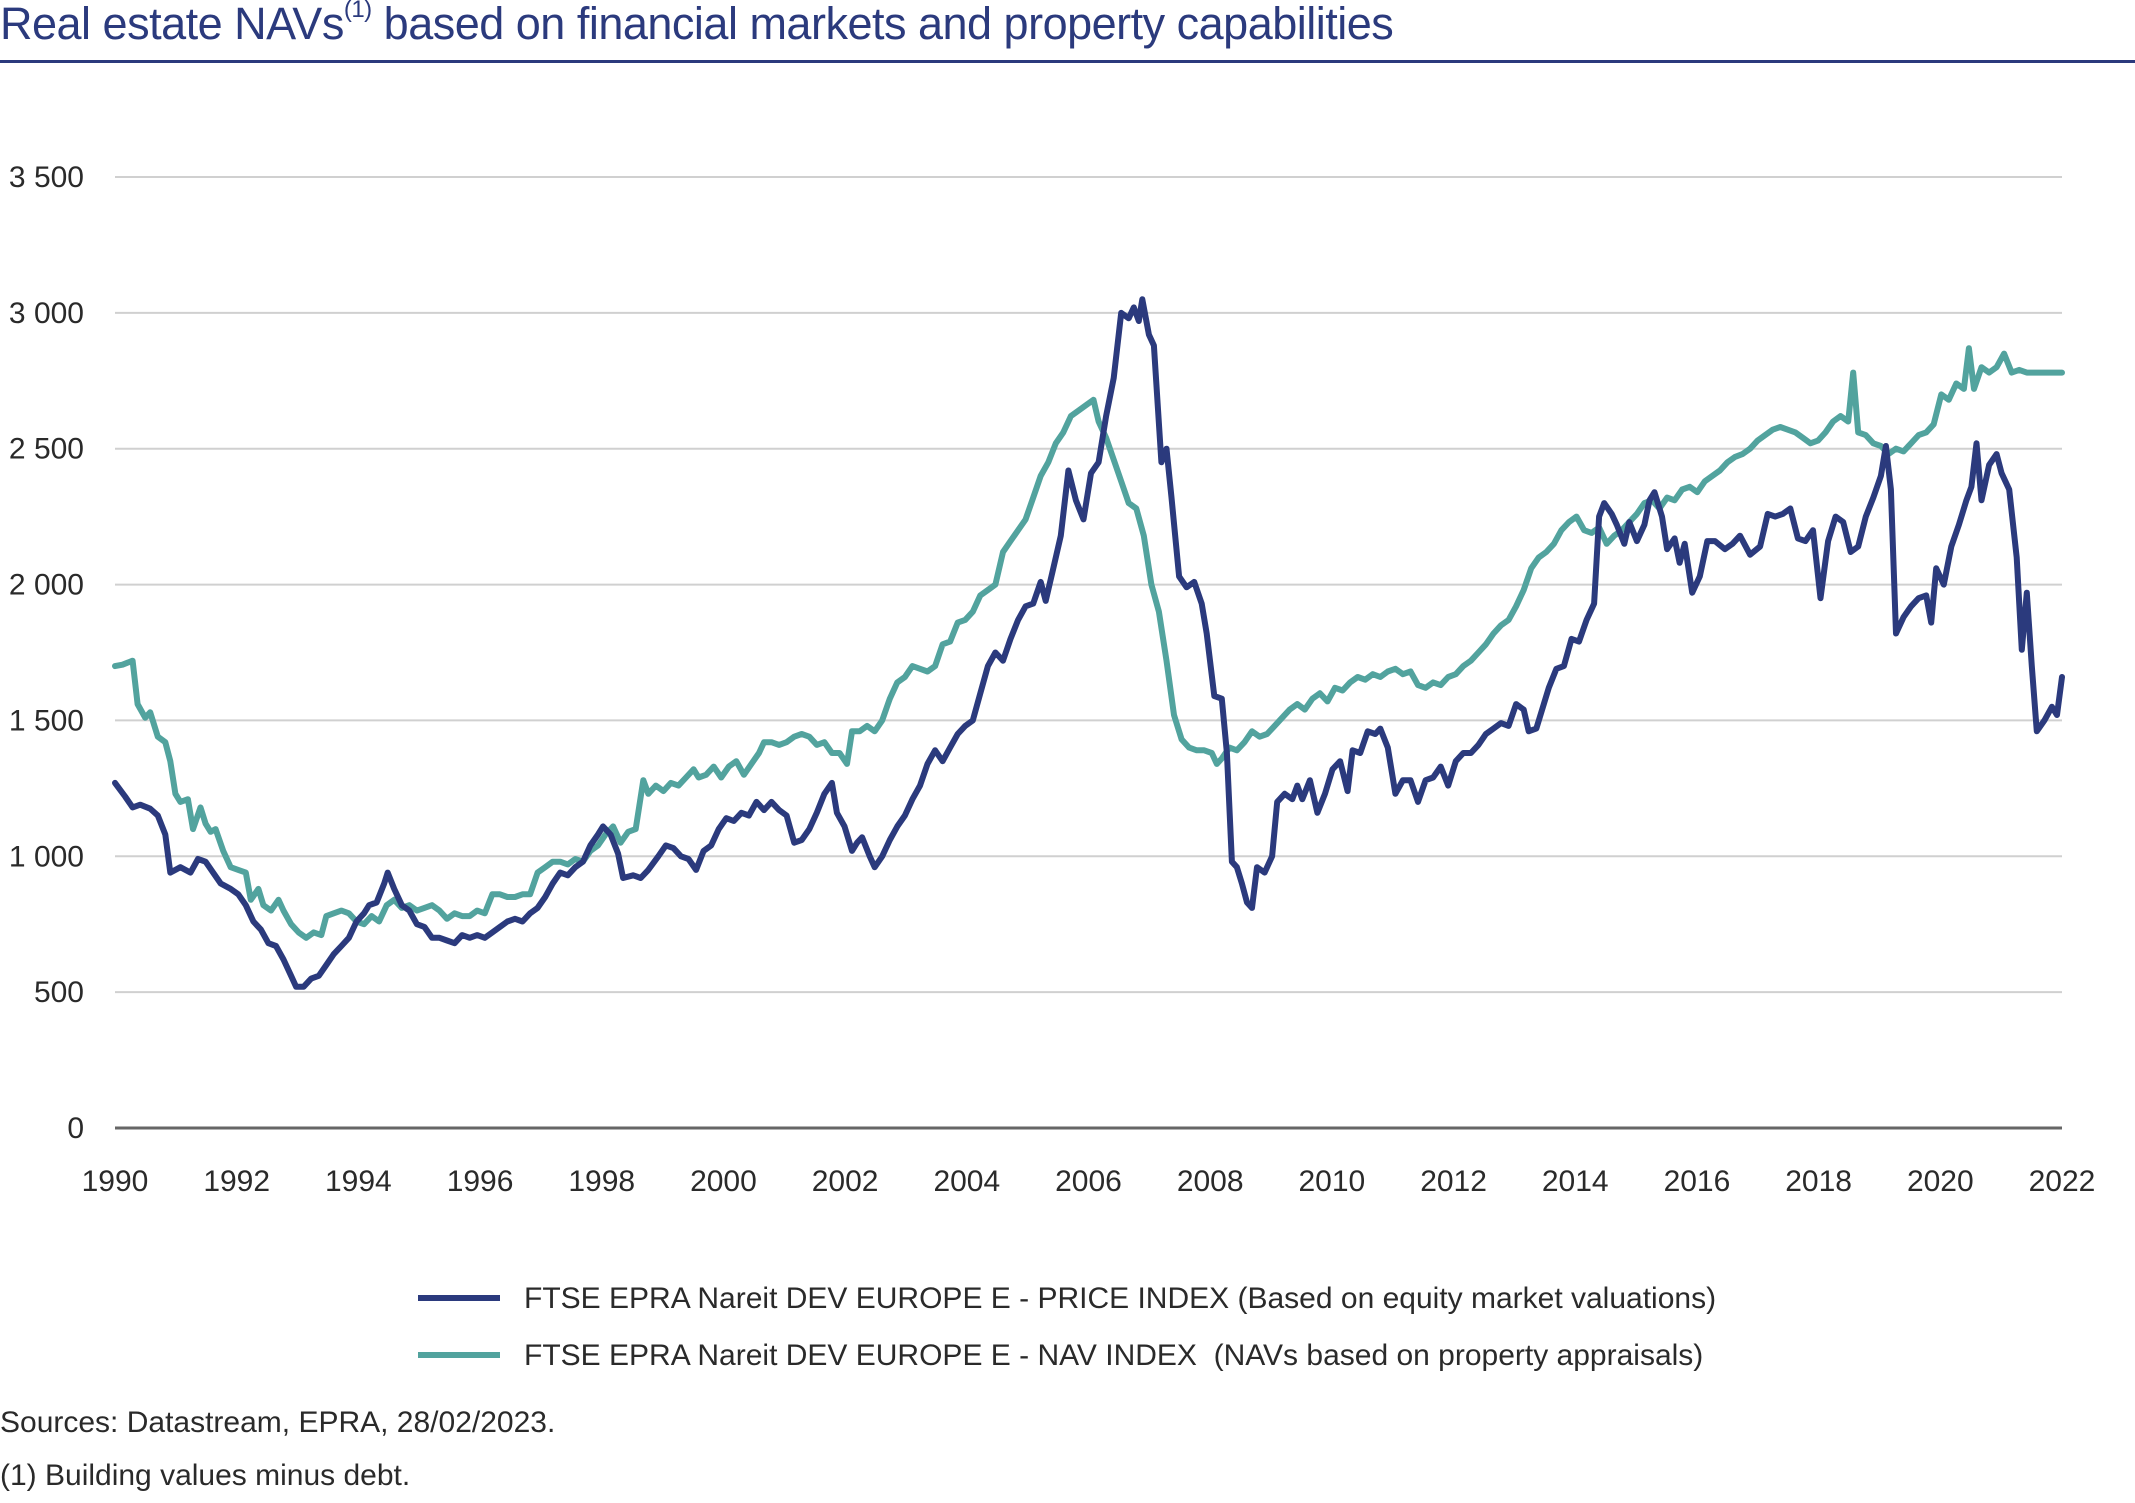 The width and height of the screenshot is (2135, 1503). I want to click on x-tick-label: 1994, so click(358, 1181).